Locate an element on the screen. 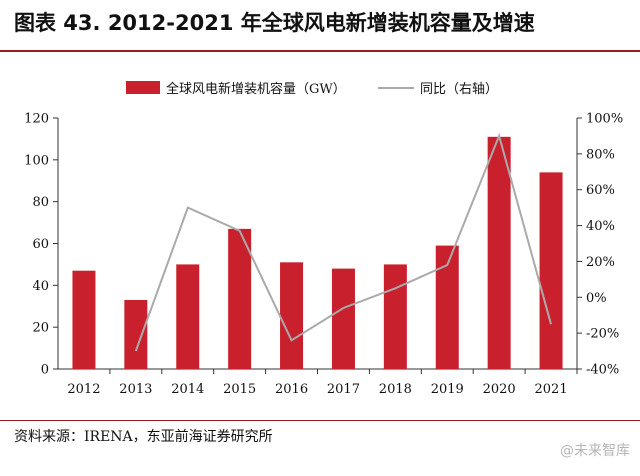  x-tick-label: 2020 is located at coordinates (499, 389).